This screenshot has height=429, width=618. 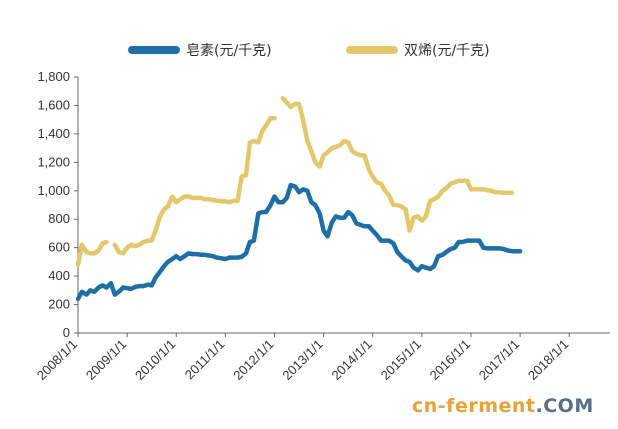 What do you see at coordinates (564, 406) in the screenshot?
I see `watermark-part-2: .COM` at bounding box center [564, 406].